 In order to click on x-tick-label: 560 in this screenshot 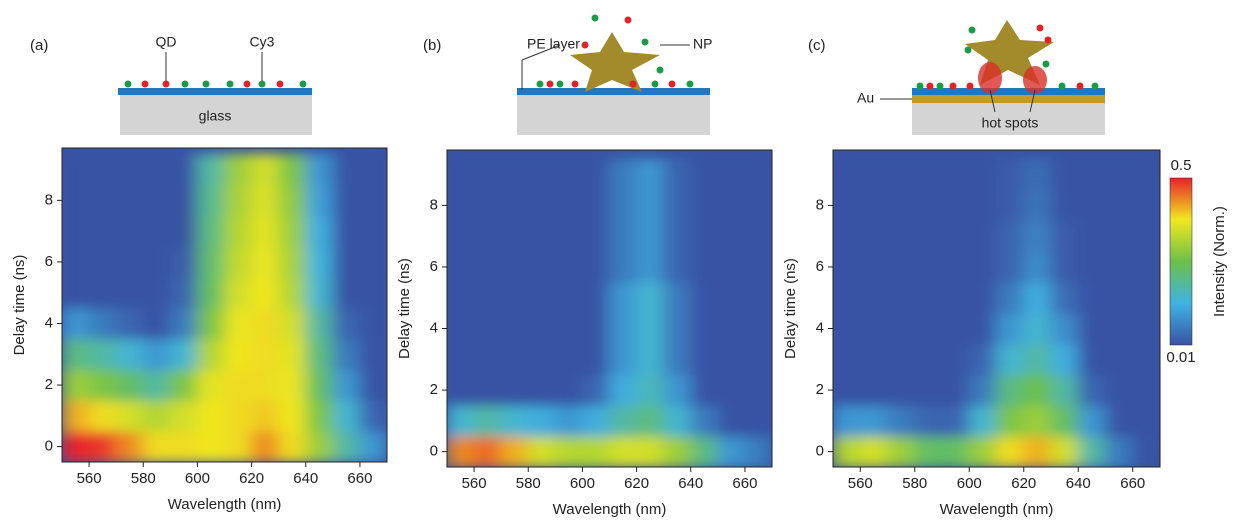, I will do `click(89, 478)`.